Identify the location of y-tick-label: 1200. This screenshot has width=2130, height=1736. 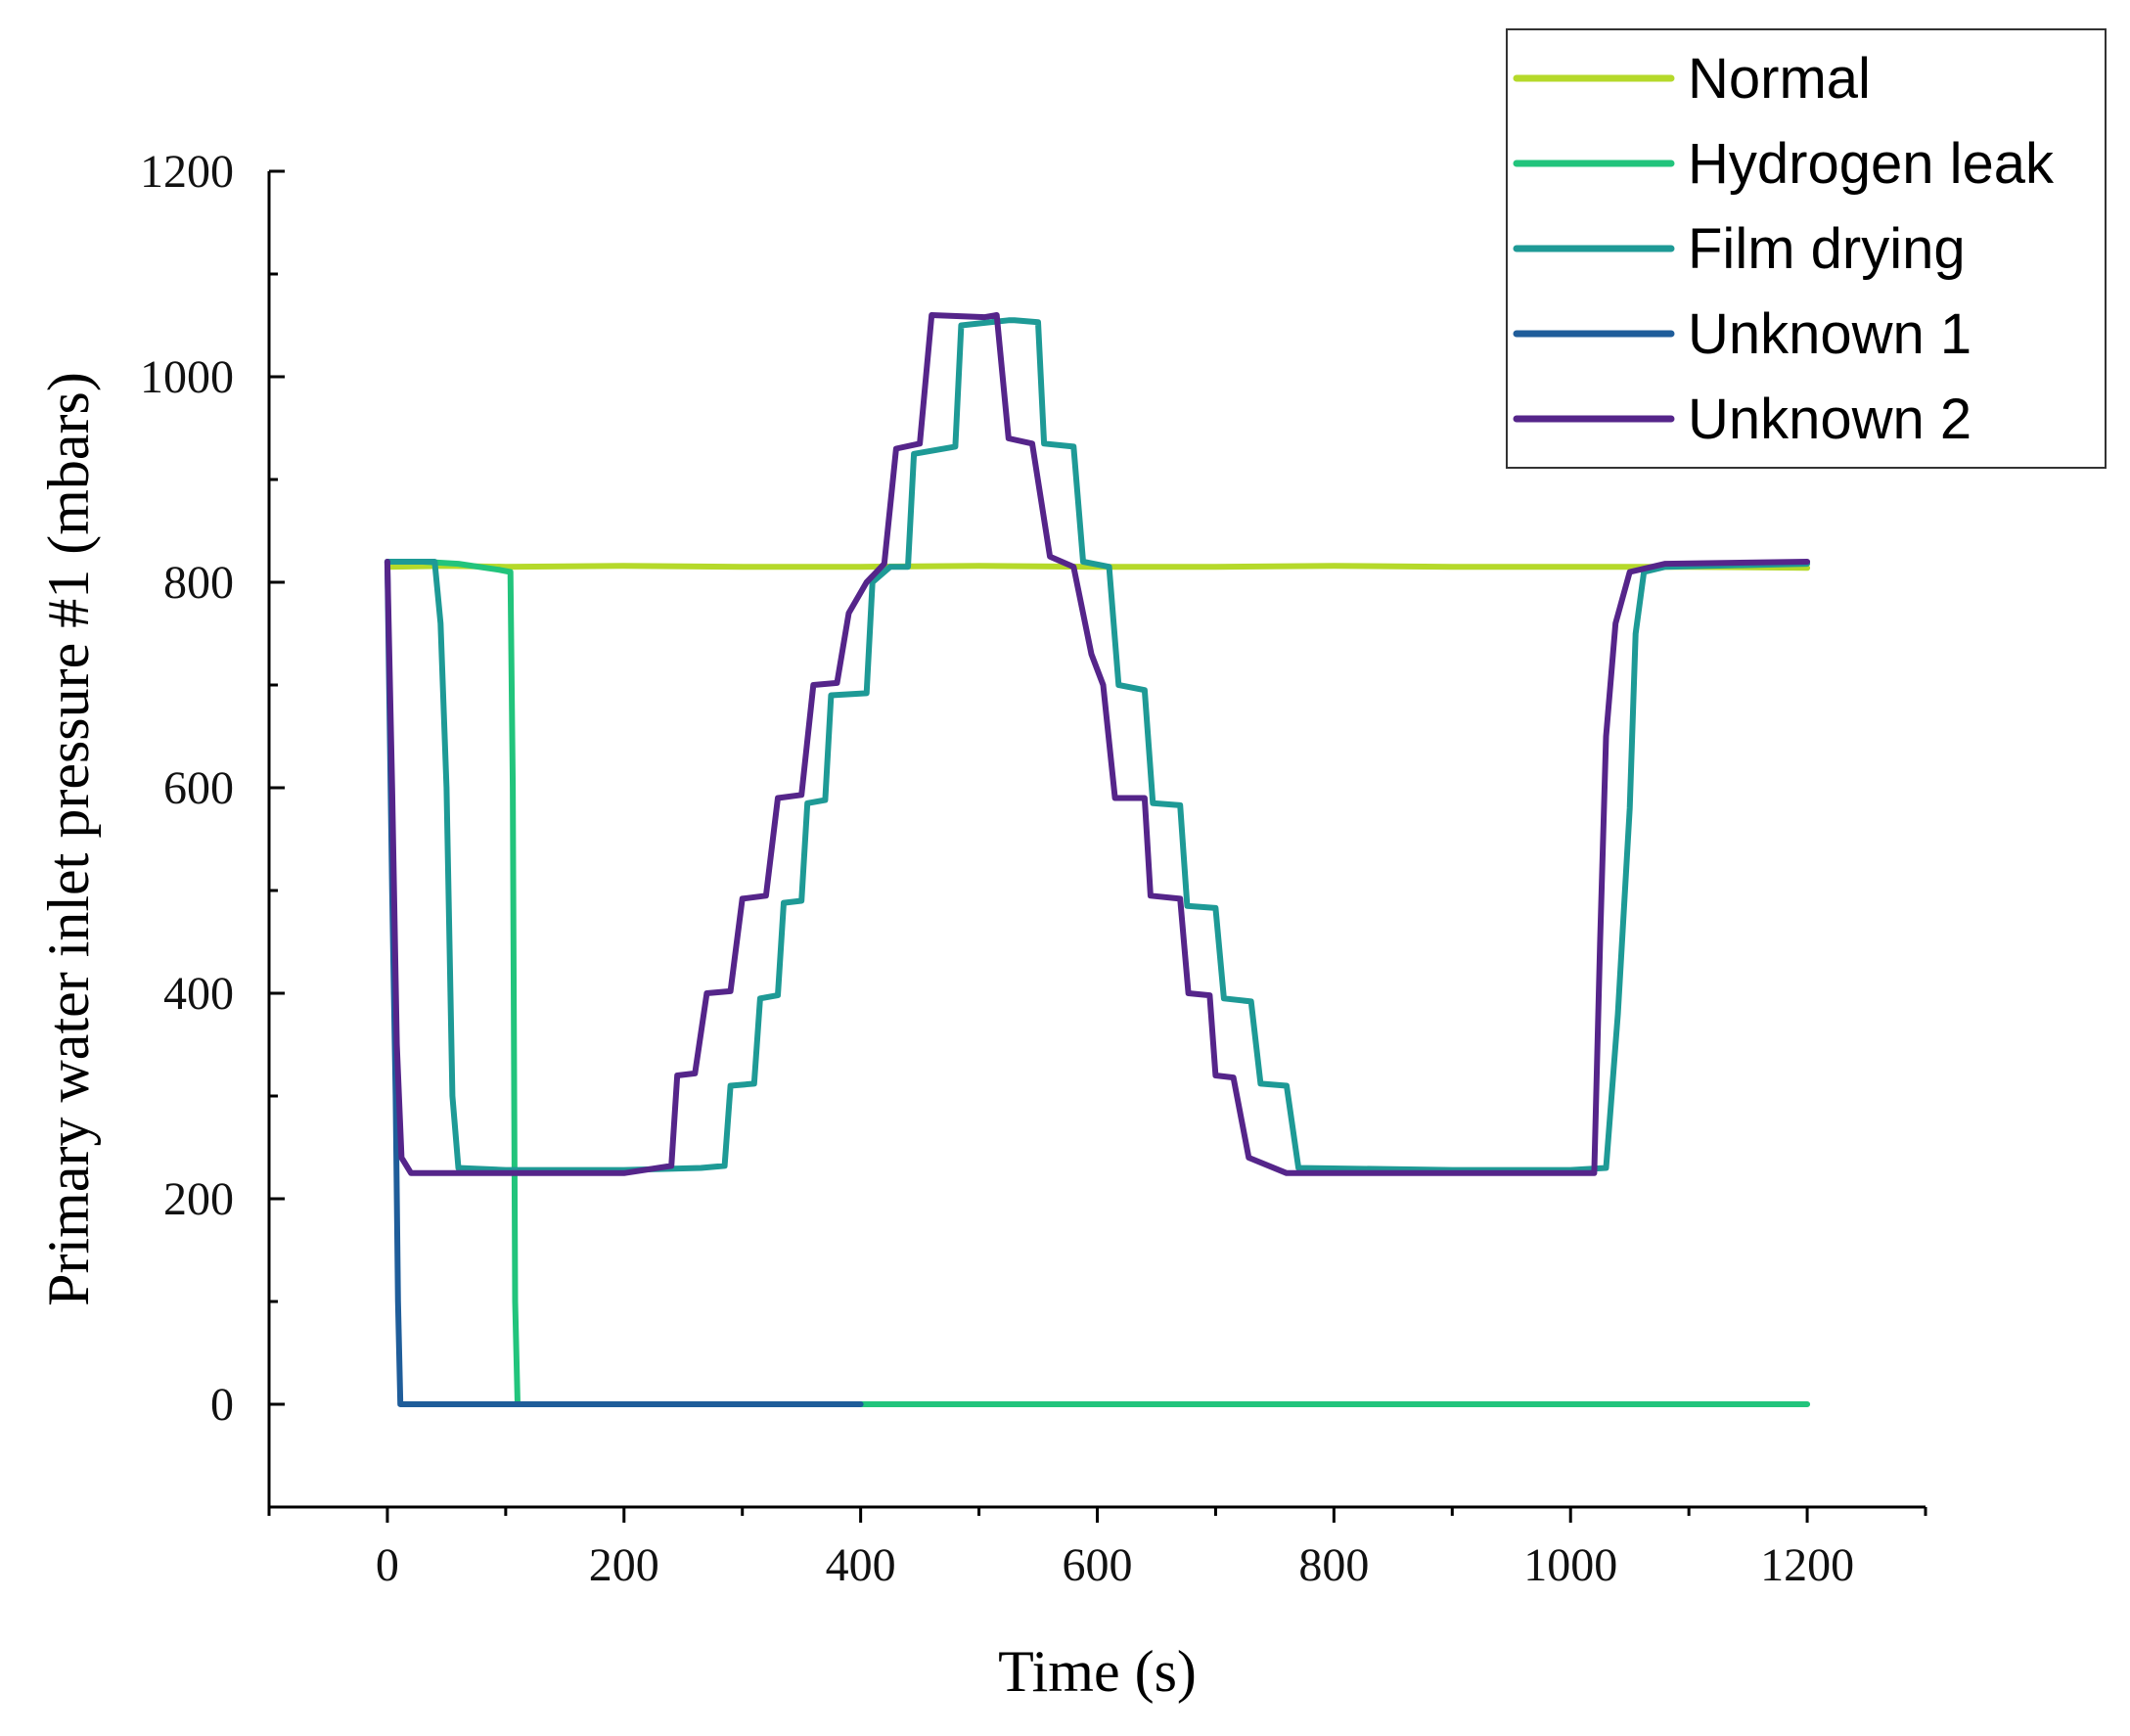
(187, 172).